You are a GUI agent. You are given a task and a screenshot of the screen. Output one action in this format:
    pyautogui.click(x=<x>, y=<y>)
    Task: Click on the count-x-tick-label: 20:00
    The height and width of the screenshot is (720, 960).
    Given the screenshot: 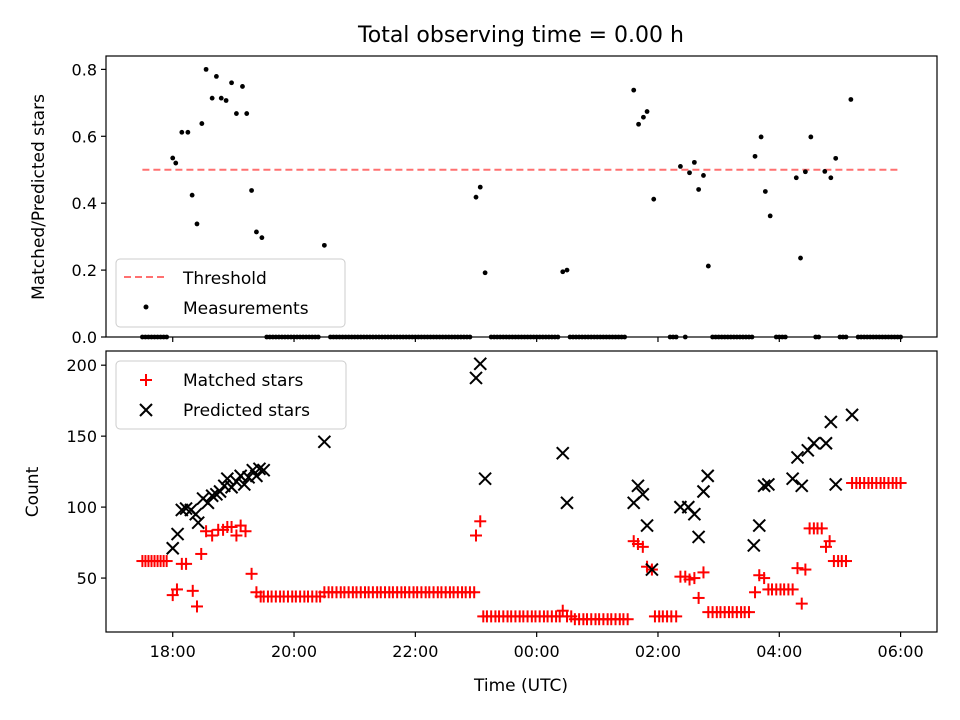 What is the action you would take?
    pyautogui.click(x=294, y=651)
    